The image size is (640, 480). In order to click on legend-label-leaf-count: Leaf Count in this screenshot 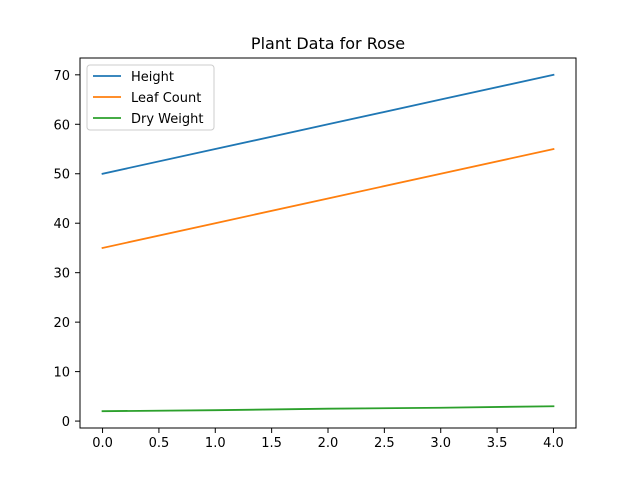, I will do `click(166, 98)`.